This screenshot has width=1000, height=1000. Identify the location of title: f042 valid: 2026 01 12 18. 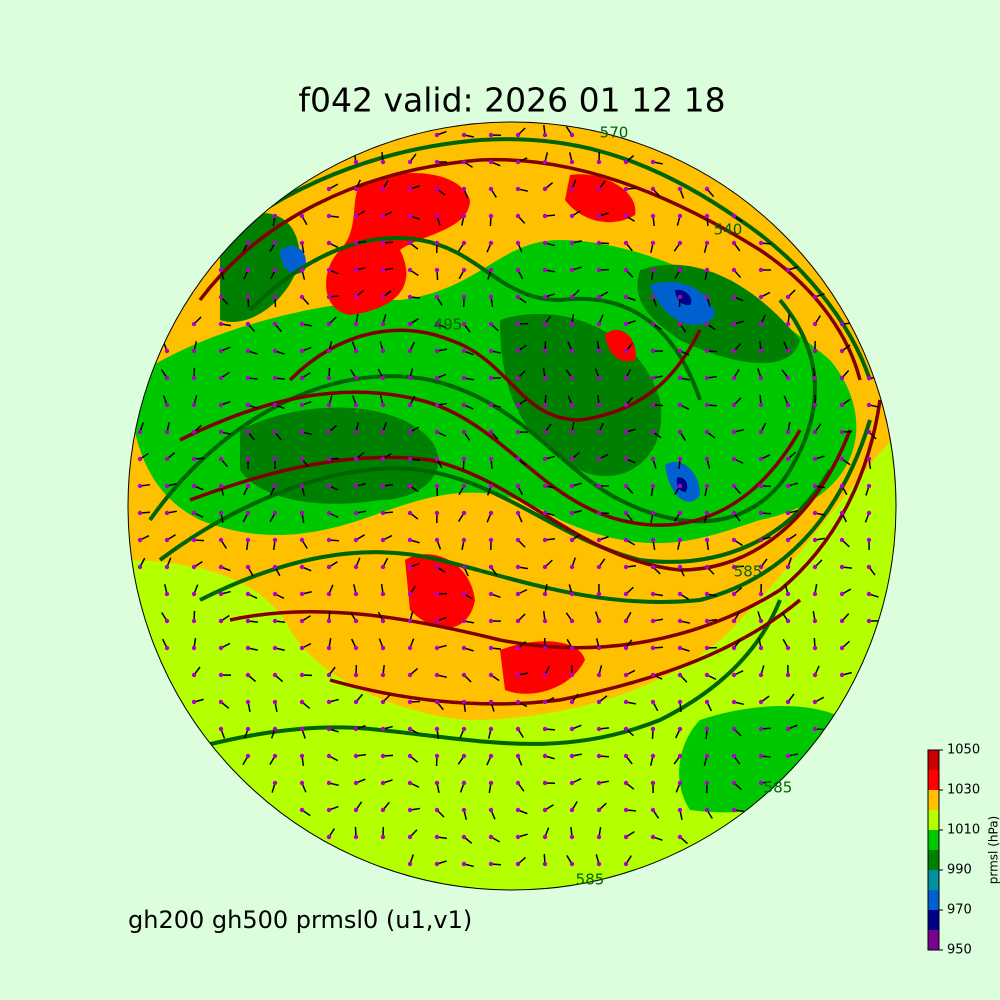
(511, 100).